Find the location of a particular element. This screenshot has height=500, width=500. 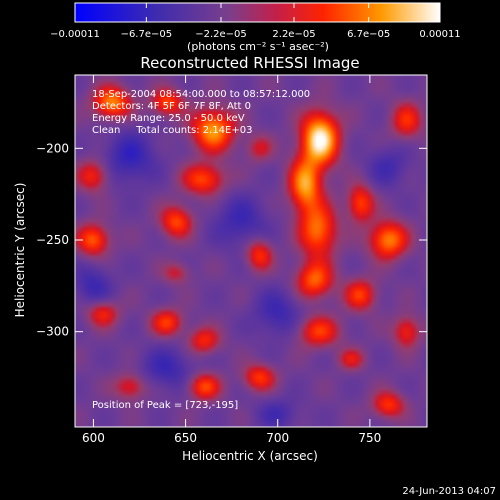

annotation-energy-range: Energy Range: 25.0 - 50.0 keV is located at coordinates (168, 118).